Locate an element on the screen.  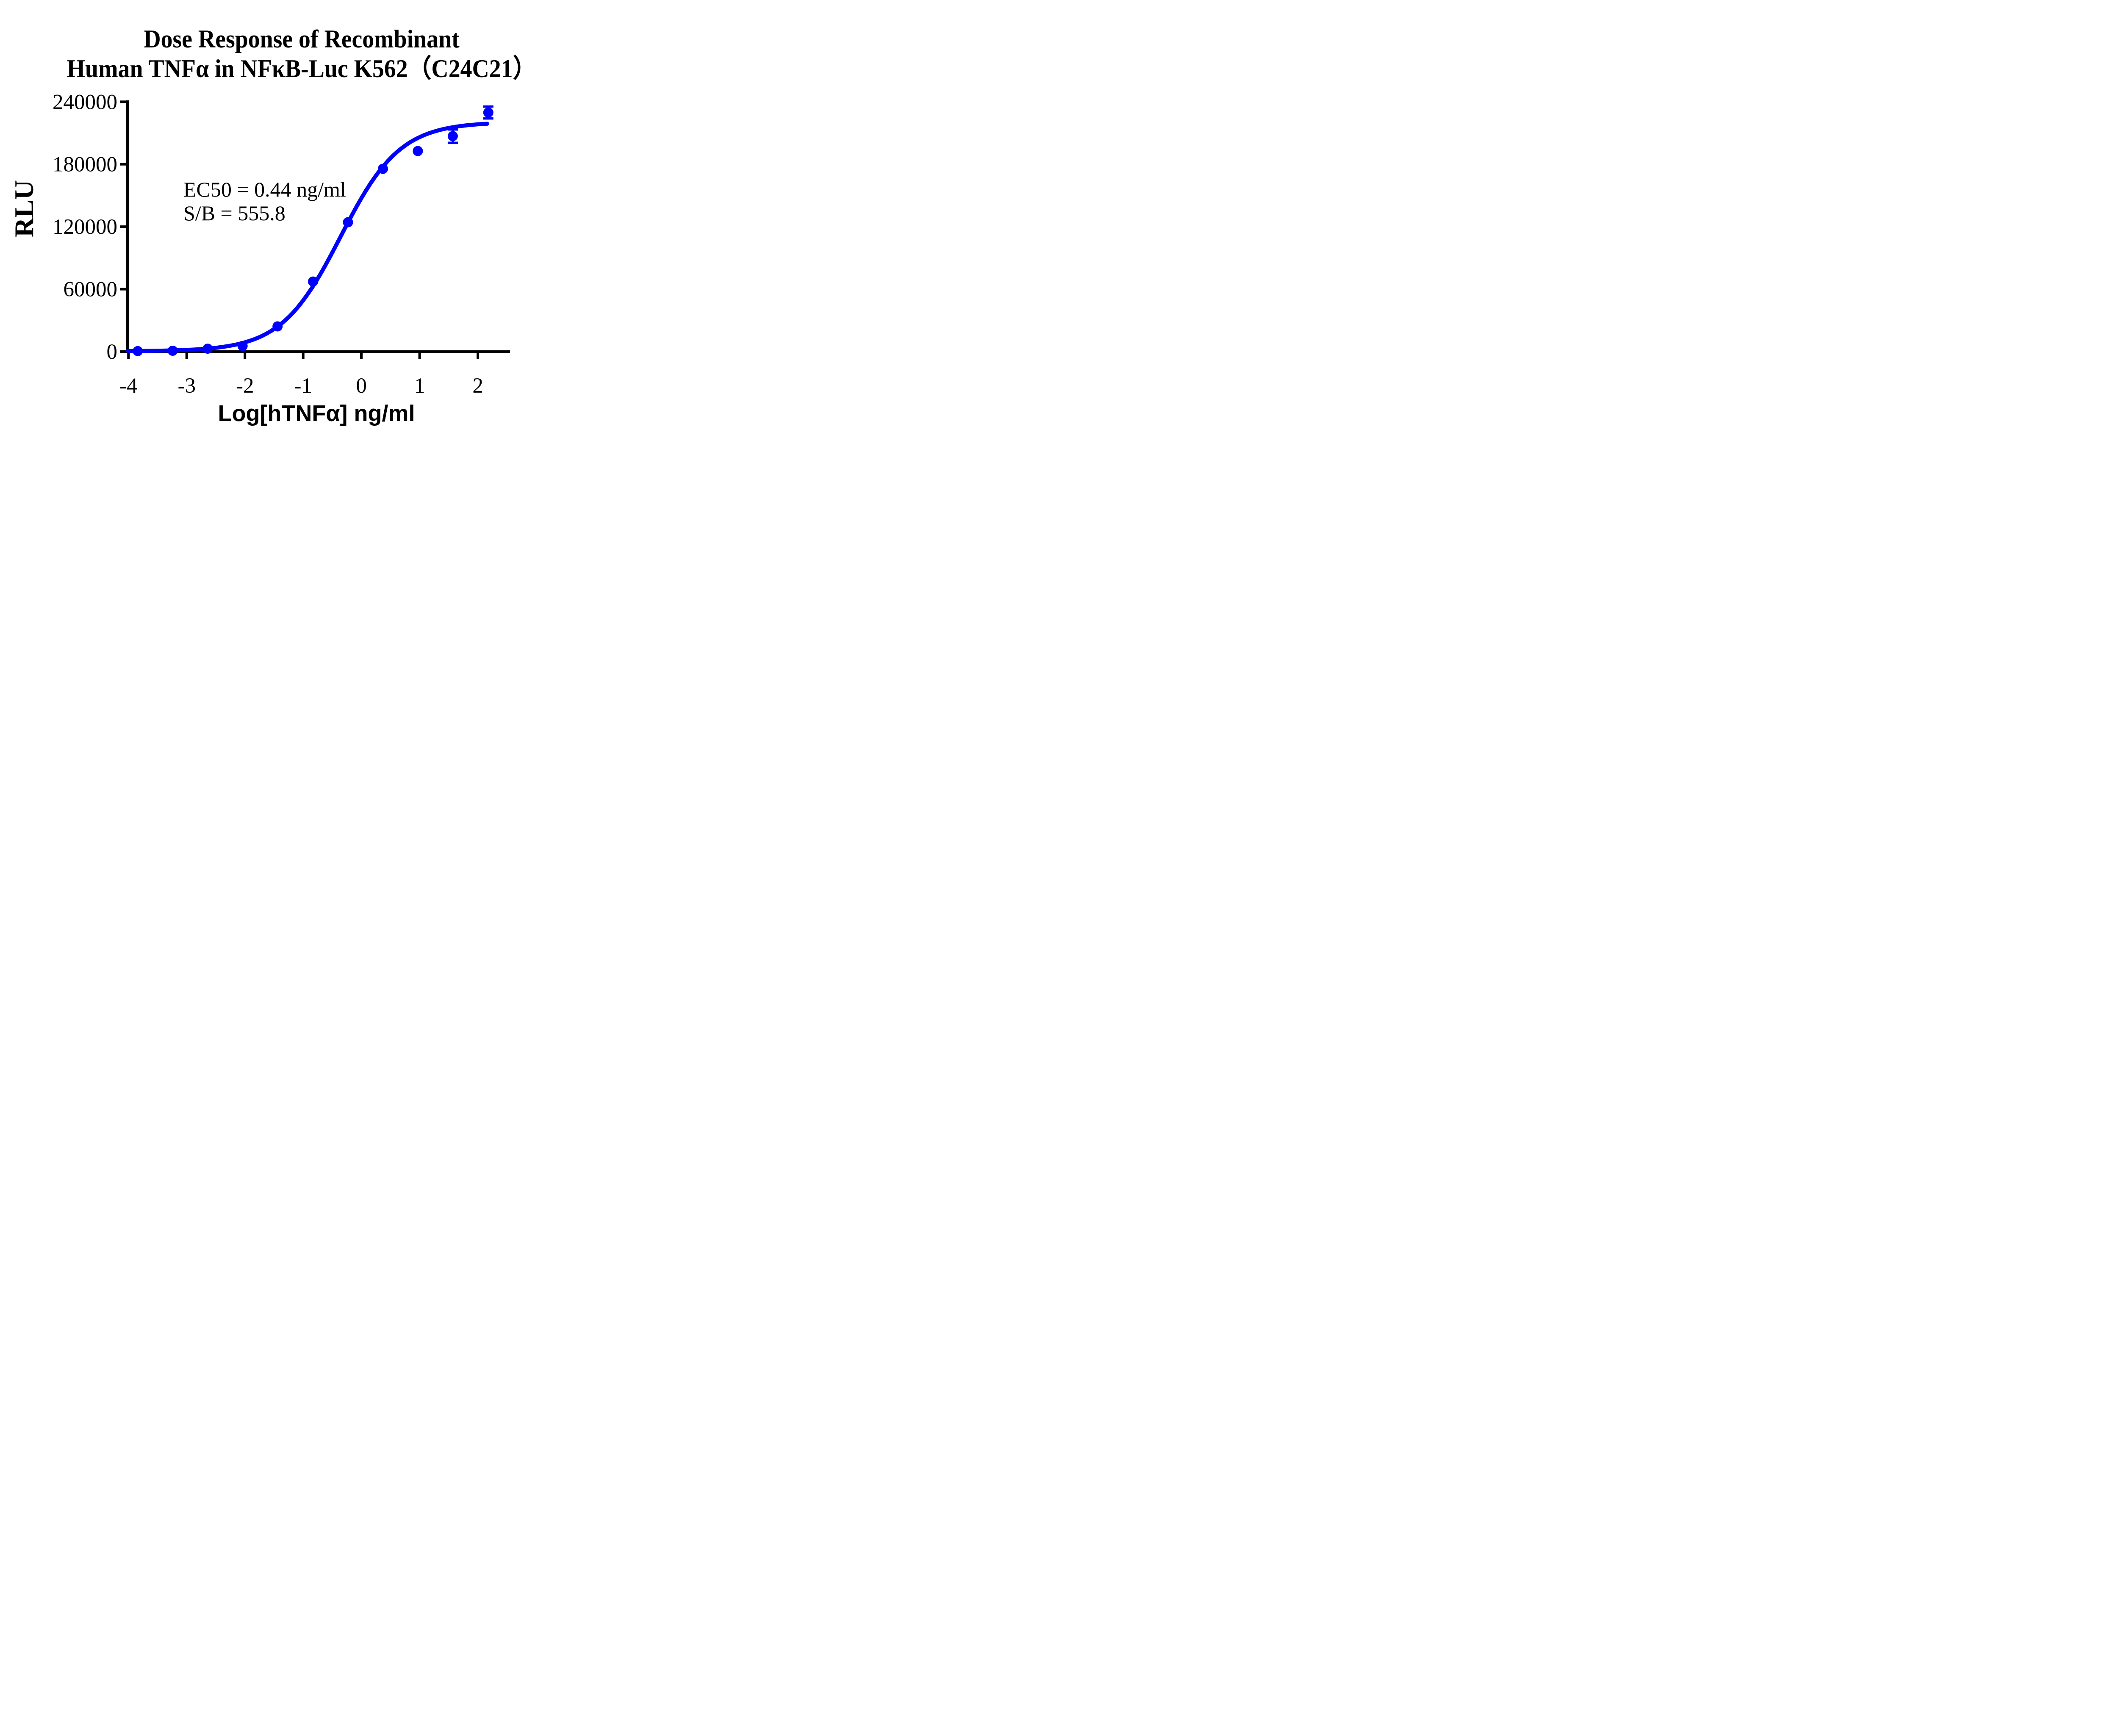
axes-frame is located at coordinates (315, 229).